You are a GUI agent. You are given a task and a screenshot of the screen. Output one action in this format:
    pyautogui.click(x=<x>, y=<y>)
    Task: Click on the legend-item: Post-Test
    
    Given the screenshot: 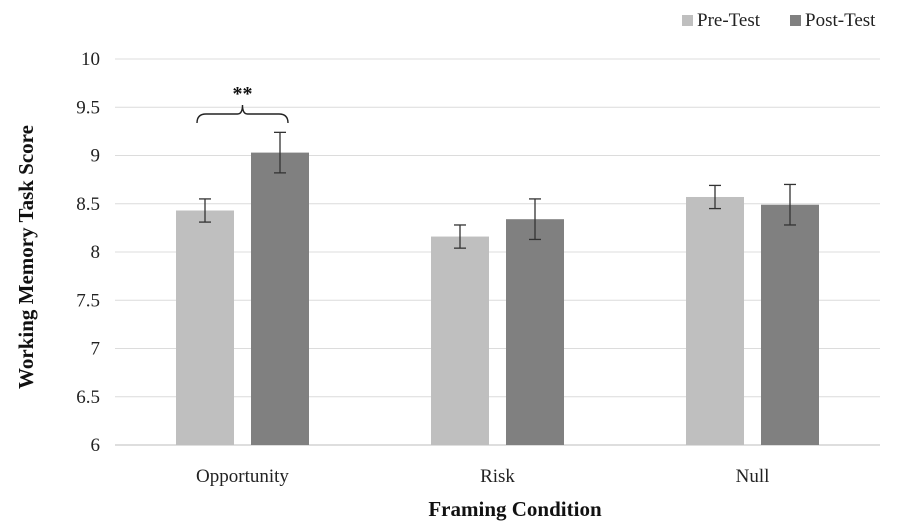 What is the action you would take?
    pyautogui.click(x=833, y=20)
    